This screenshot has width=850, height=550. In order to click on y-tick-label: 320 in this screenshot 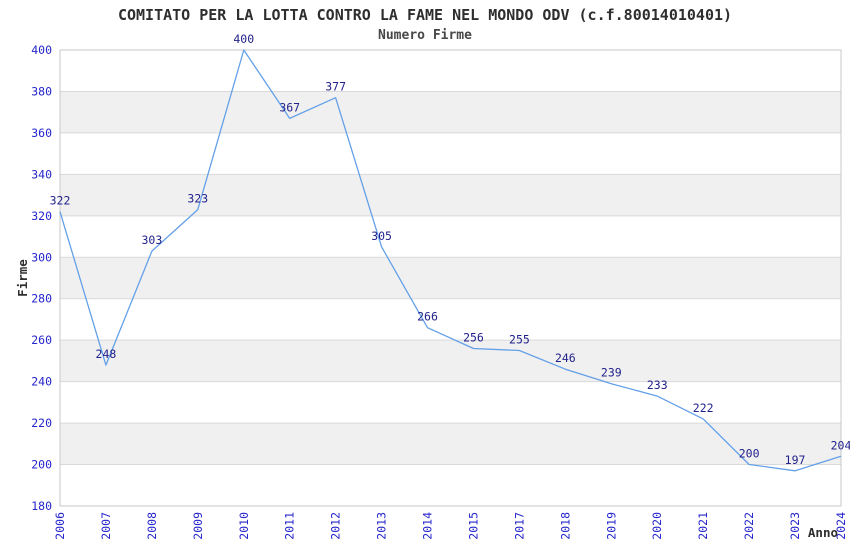, I will do `click(41, 216)`.